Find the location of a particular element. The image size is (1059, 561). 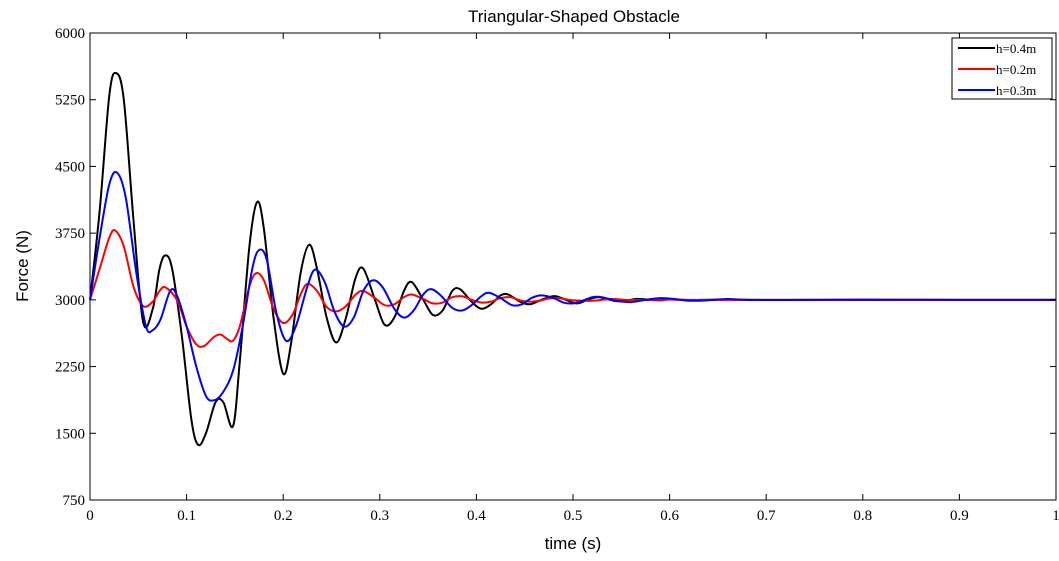

legend-label-h04: h=0.4m is located at coordinates (1016, 48).